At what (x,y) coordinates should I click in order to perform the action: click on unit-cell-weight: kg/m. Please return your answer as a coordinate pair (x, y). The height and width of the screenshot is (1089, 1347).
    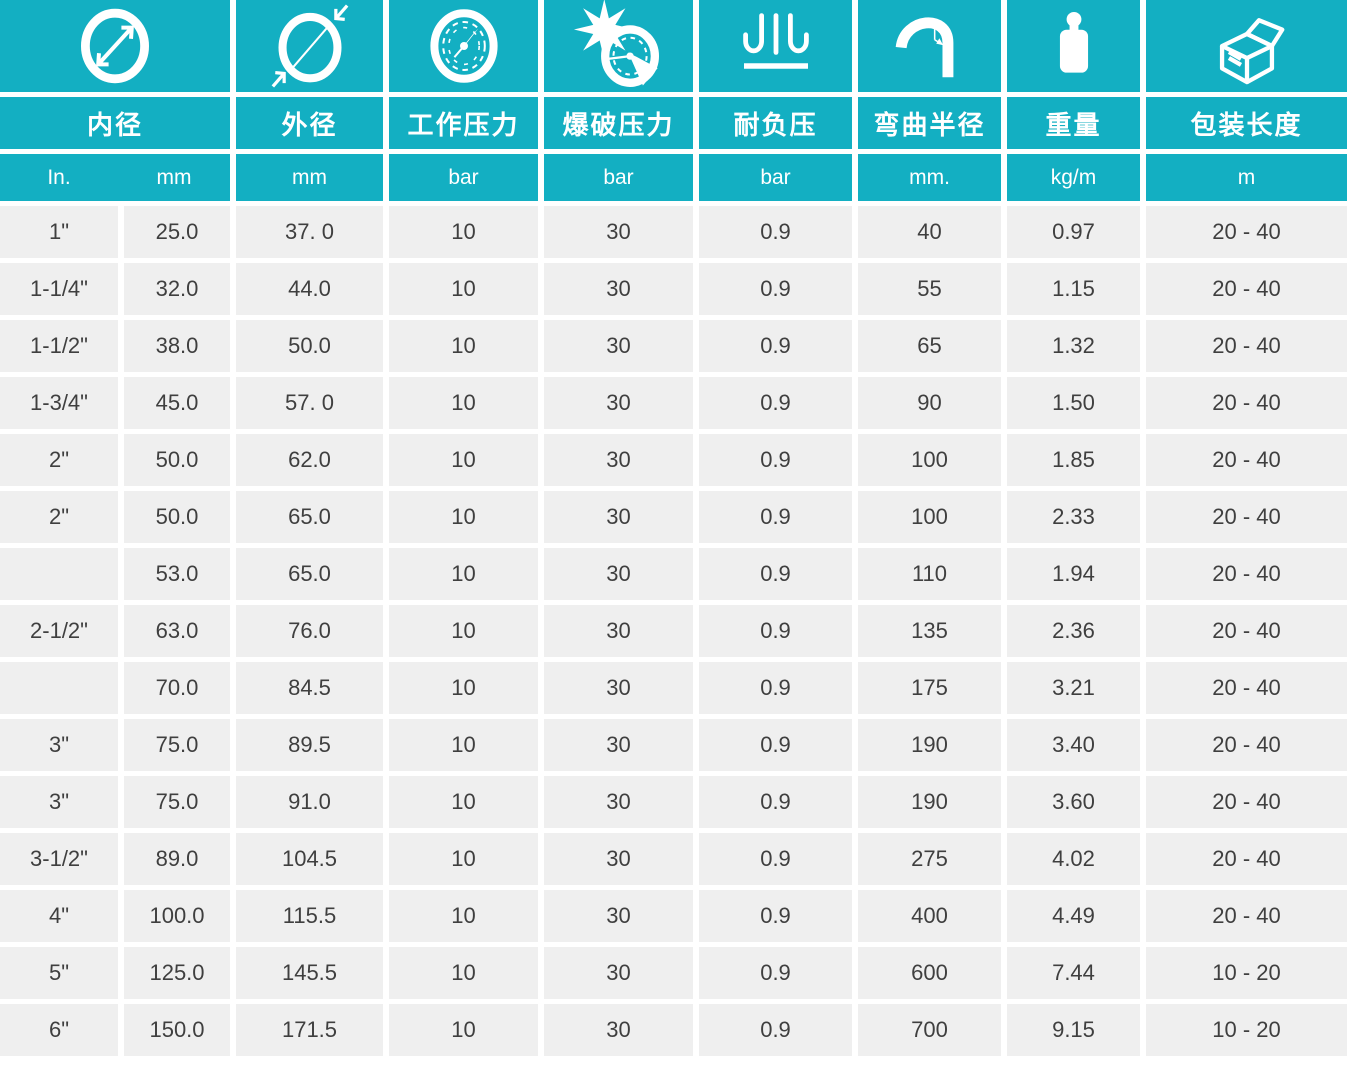
    Looking at the image, I should click on (1073, 177).